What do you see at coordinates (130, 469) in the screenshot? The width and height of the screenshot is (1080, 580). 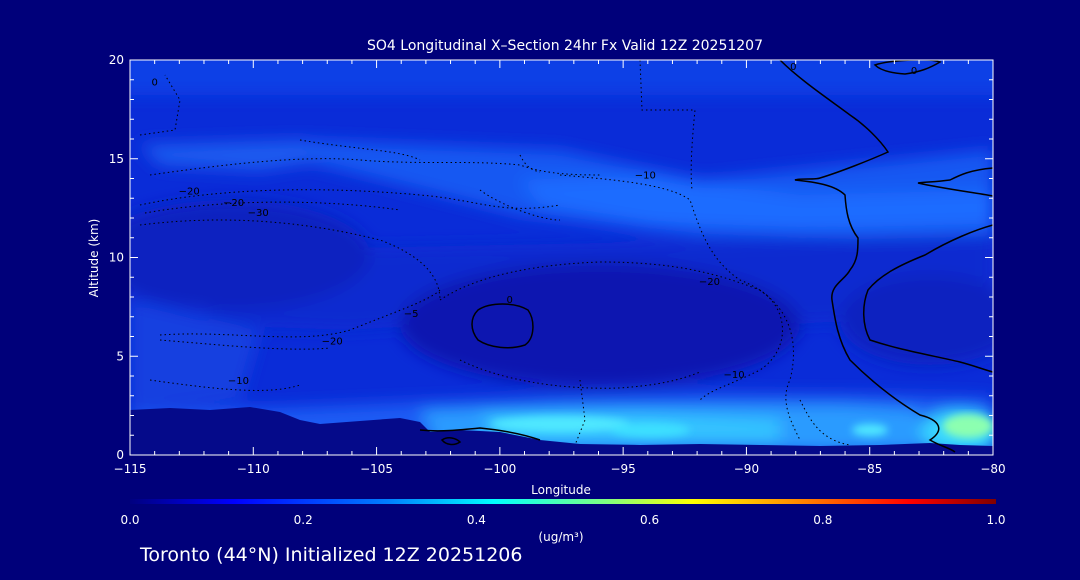 I see `x-tick-label: −115` at bounding box center [130, 469].